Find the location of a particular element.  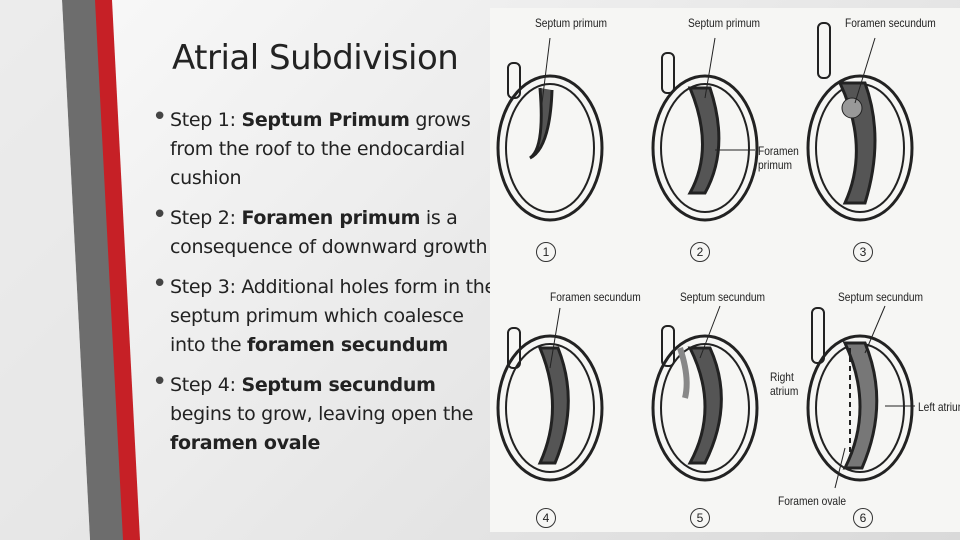

text: begins to grow, leaving open the is located at coordinates (322, 414).